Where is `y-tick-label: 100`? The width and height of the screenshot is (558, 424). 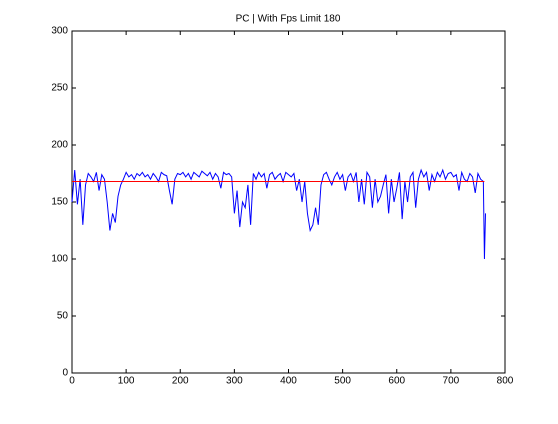
y-tick-label: 100 is located at coordinates (59, 259).